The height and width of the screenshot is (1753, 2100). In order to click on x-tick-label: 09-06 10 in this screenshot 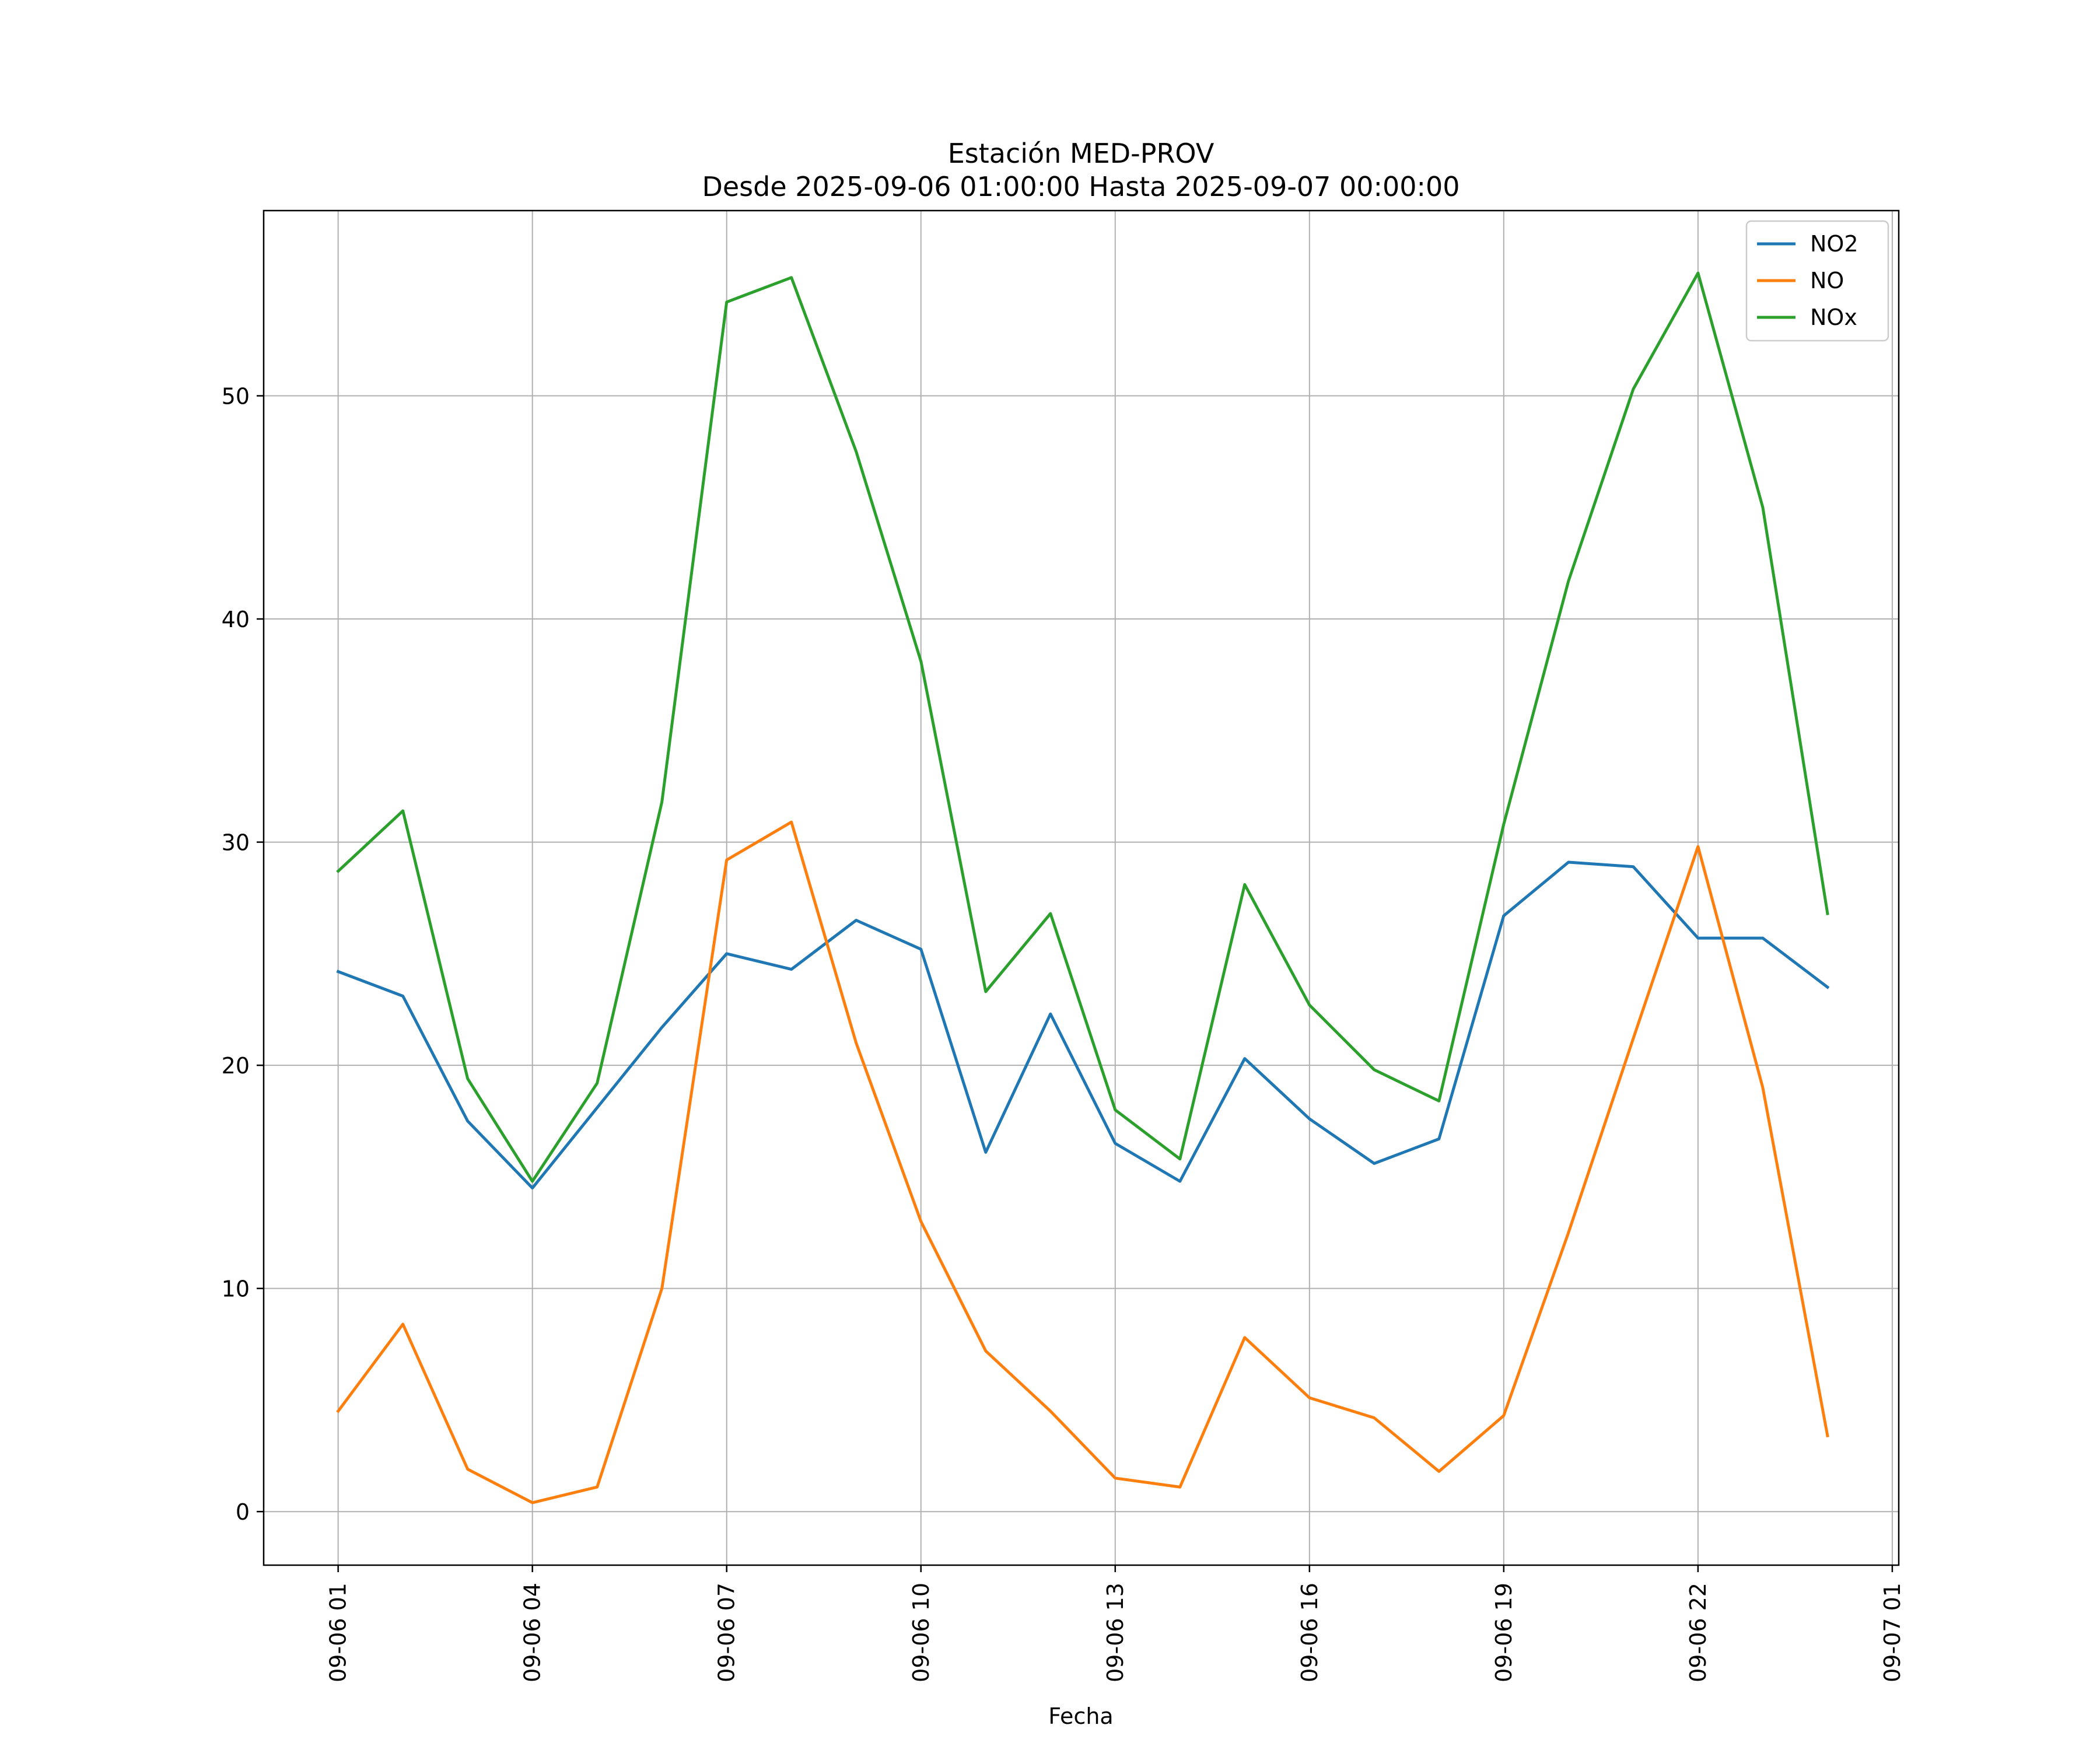, I will do `click(921, 1632)`.